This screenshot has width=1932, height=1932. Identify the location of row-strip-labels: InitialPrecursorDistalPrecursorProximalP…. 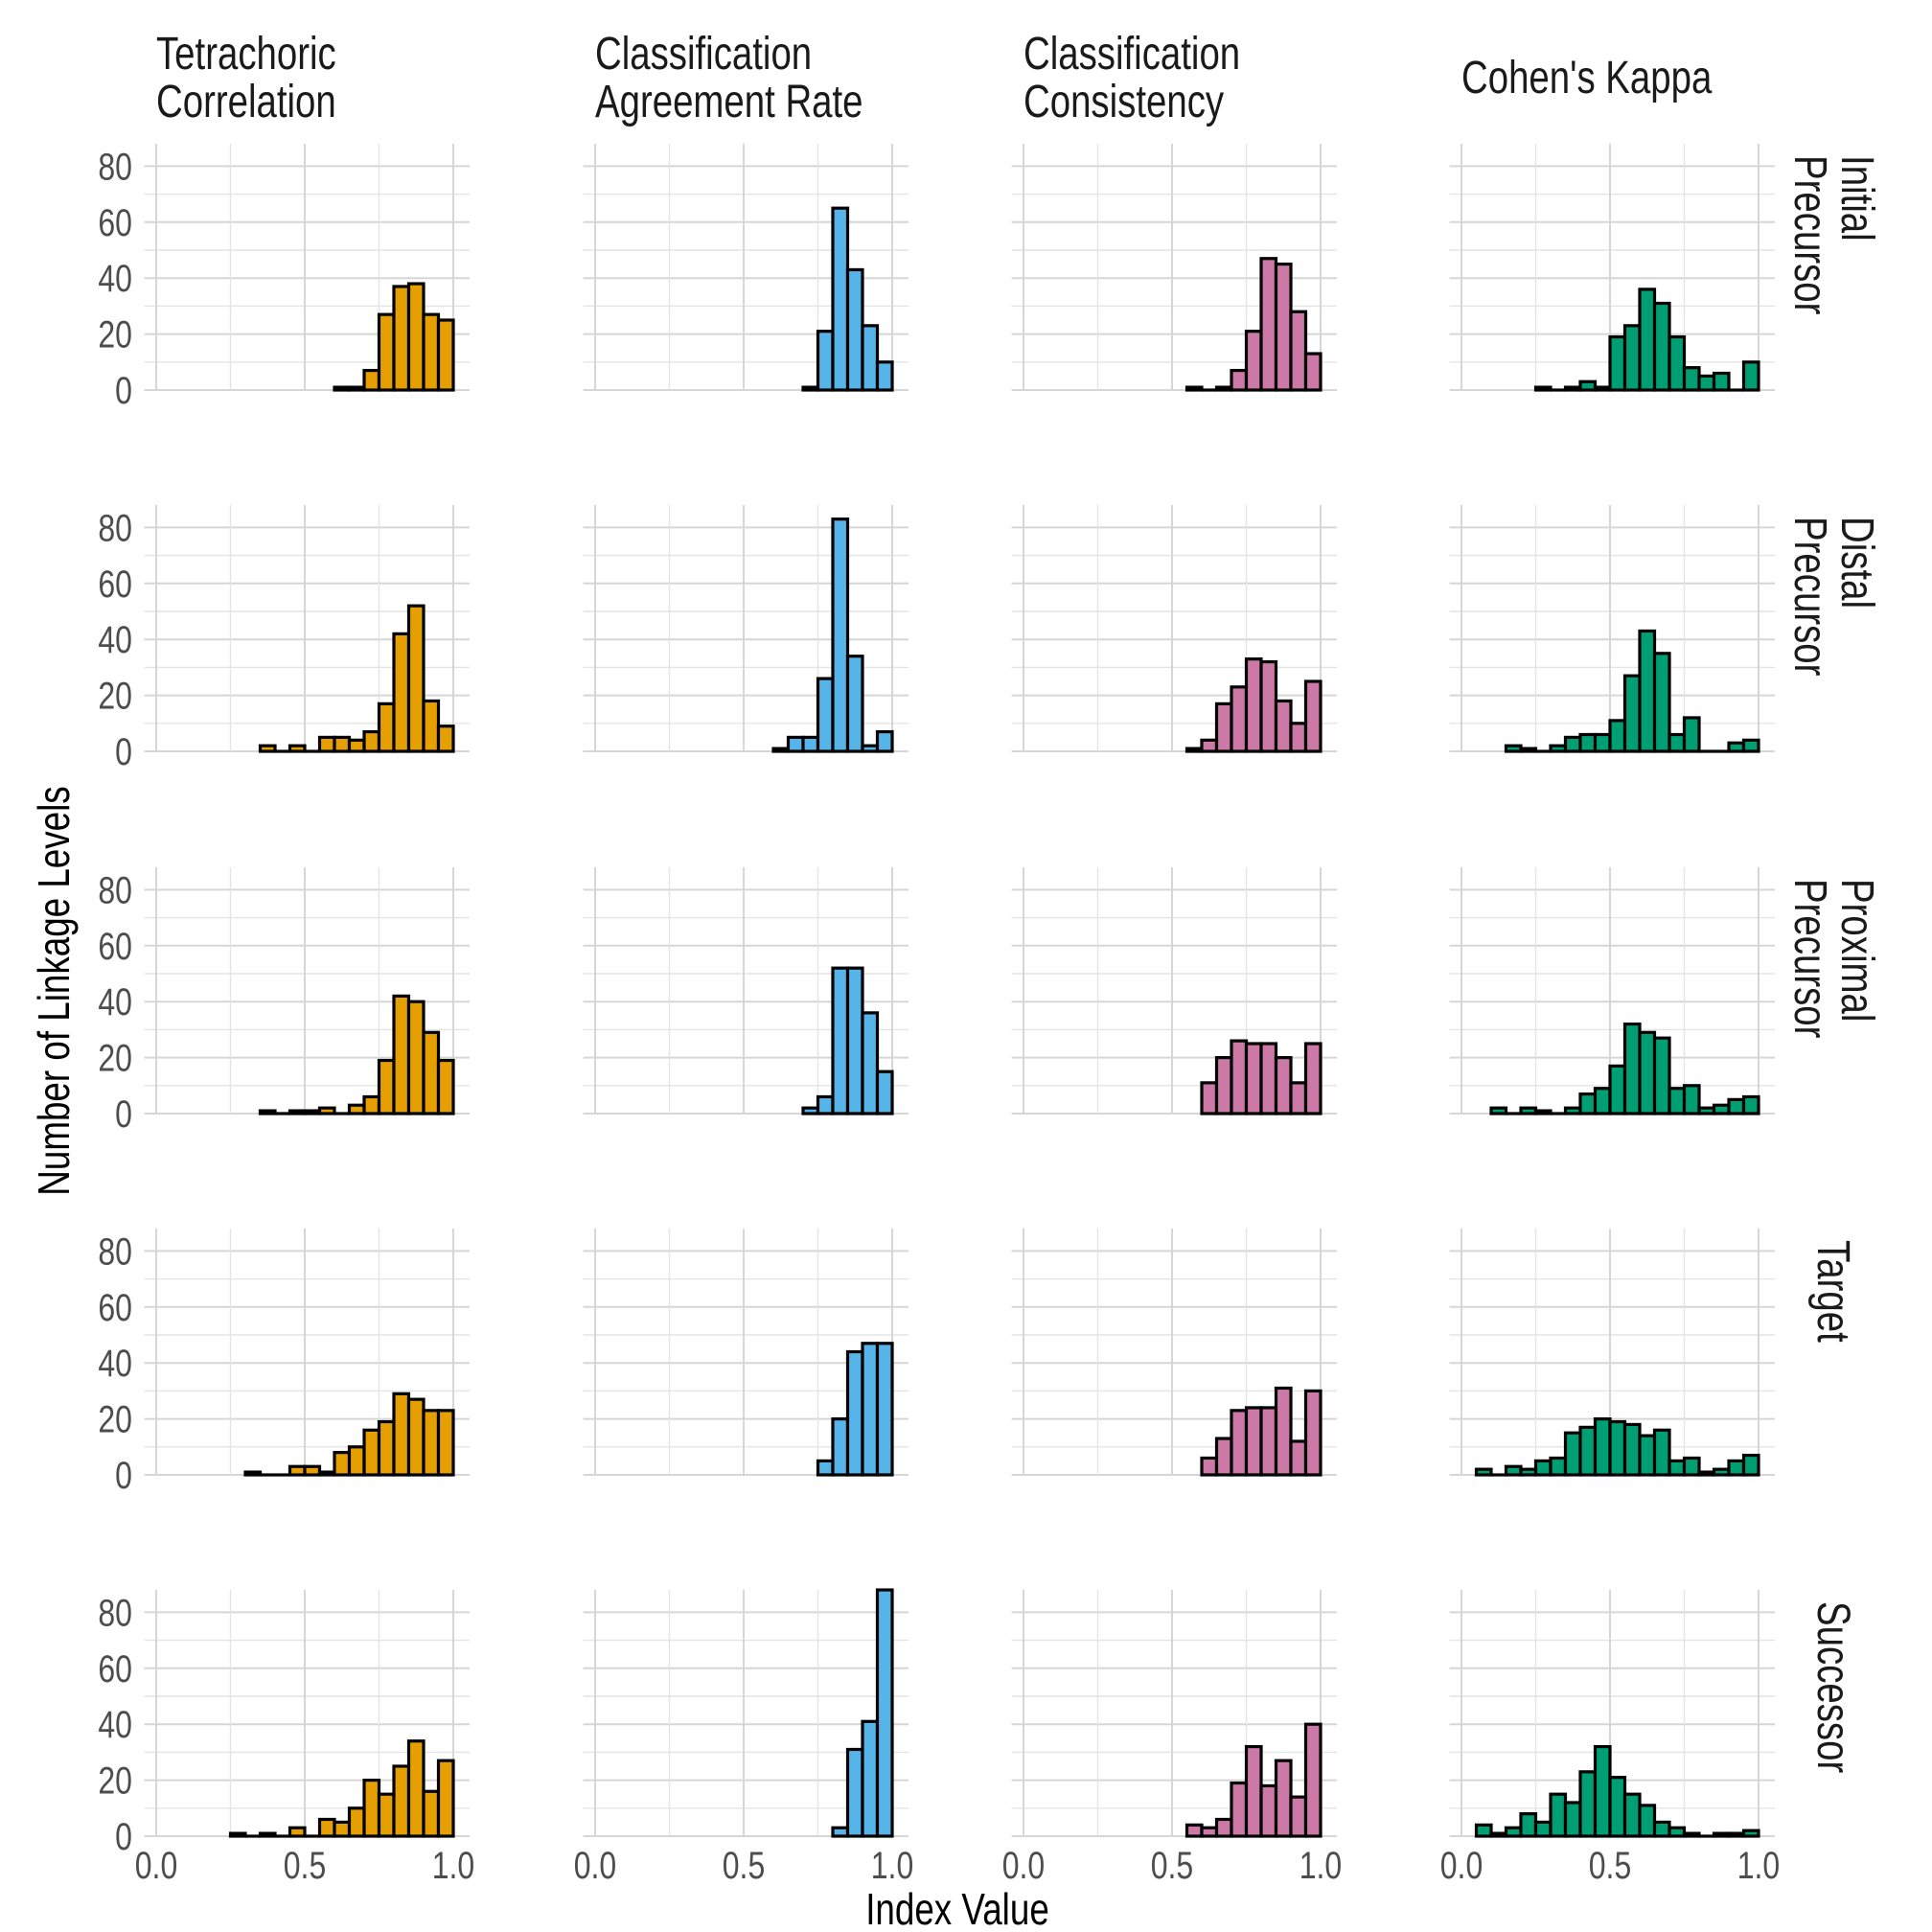
(1833, 964).